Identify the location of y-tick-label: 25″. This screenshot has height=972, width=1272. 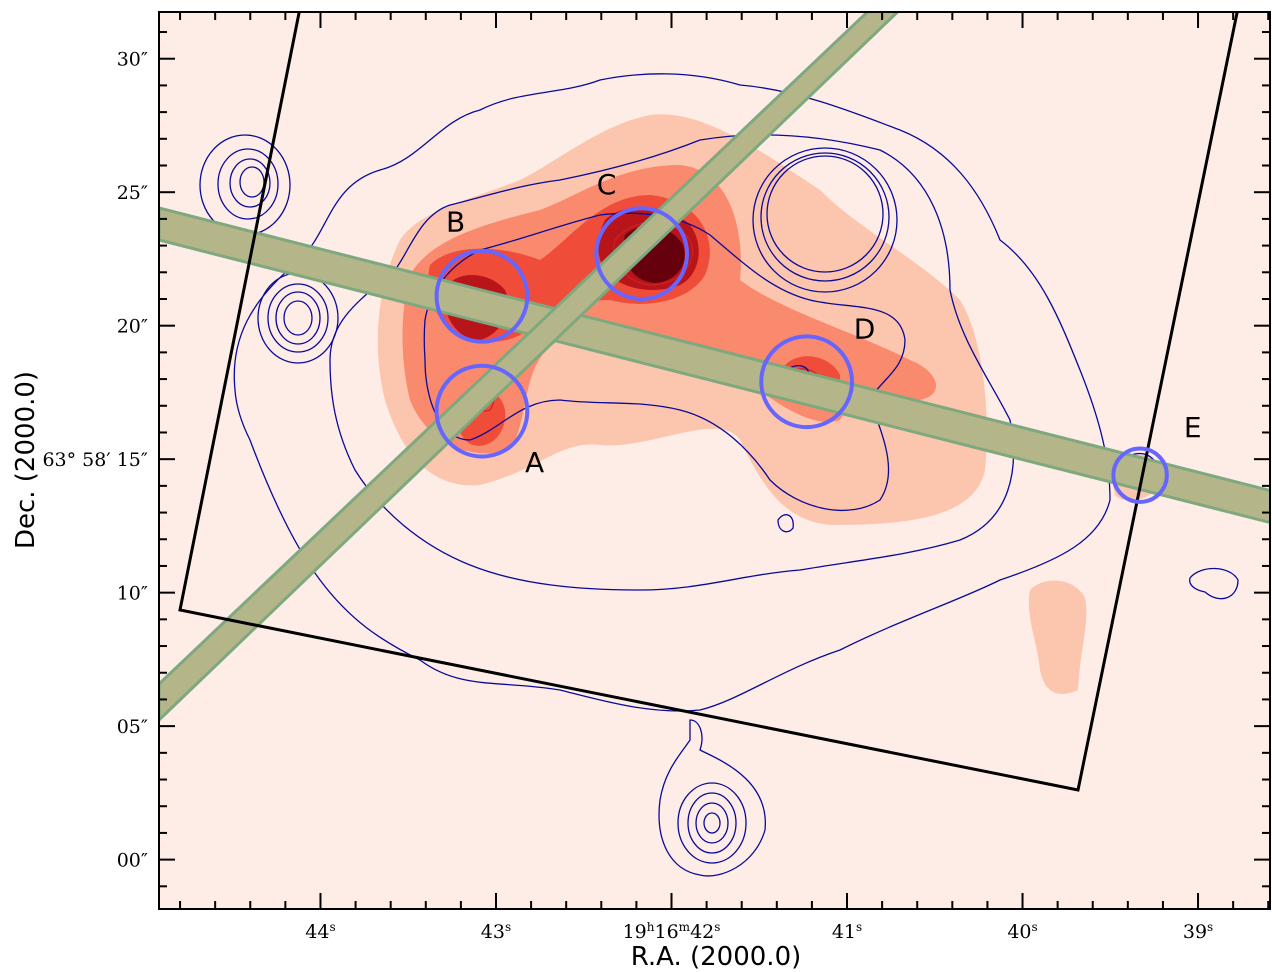
(132, 193).